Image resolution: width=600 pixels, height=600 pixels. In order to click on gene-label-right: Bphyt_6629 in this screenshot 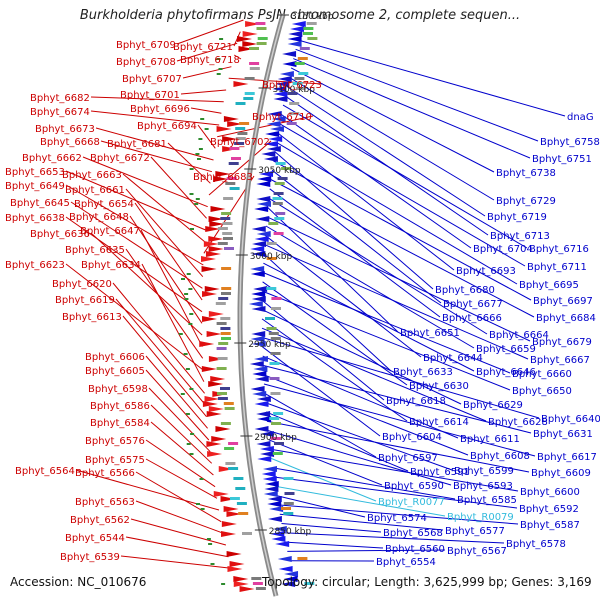, I will do `click(493, 405)`.